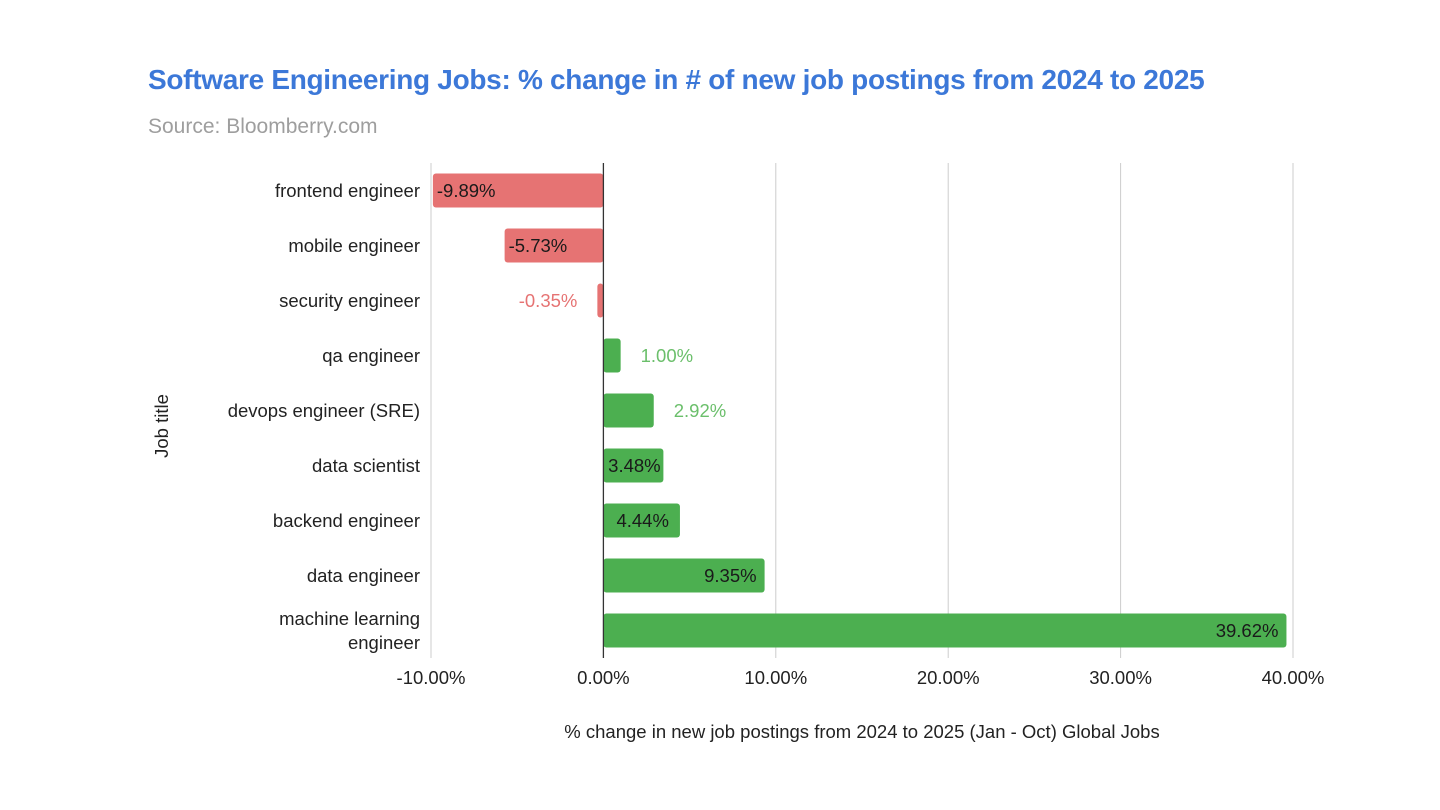 The image size is (1440, 810). What do you see at coordinates (349, 630) in the screenshot?
I see `category-label: machine learning engineer` at bounding box center [349, 630].